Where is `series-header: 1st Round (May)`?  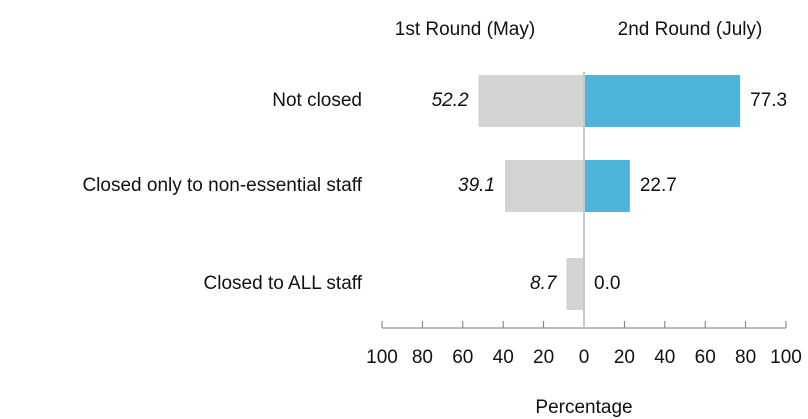 series-header: 1st Round (May) is located at coordinates (465, 29).